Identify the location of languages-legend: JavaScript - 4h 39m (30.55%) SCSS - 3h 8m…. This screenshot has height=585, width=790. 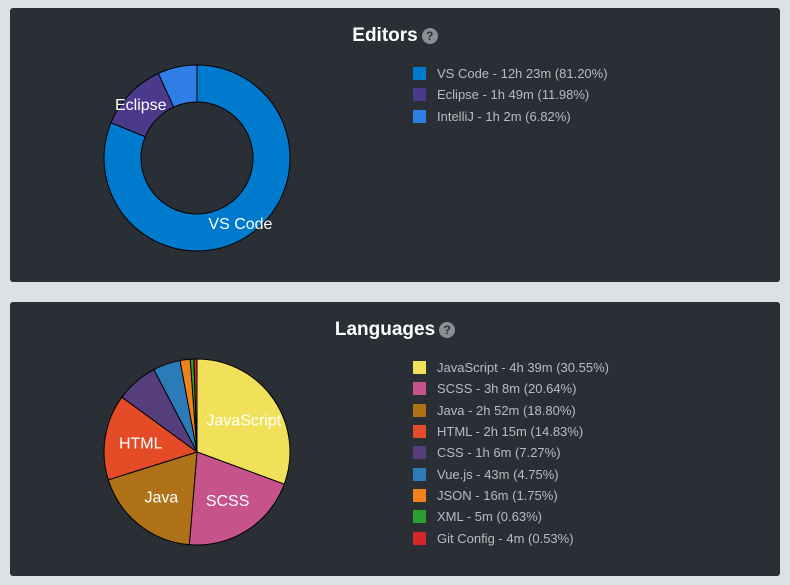
(511, 453).